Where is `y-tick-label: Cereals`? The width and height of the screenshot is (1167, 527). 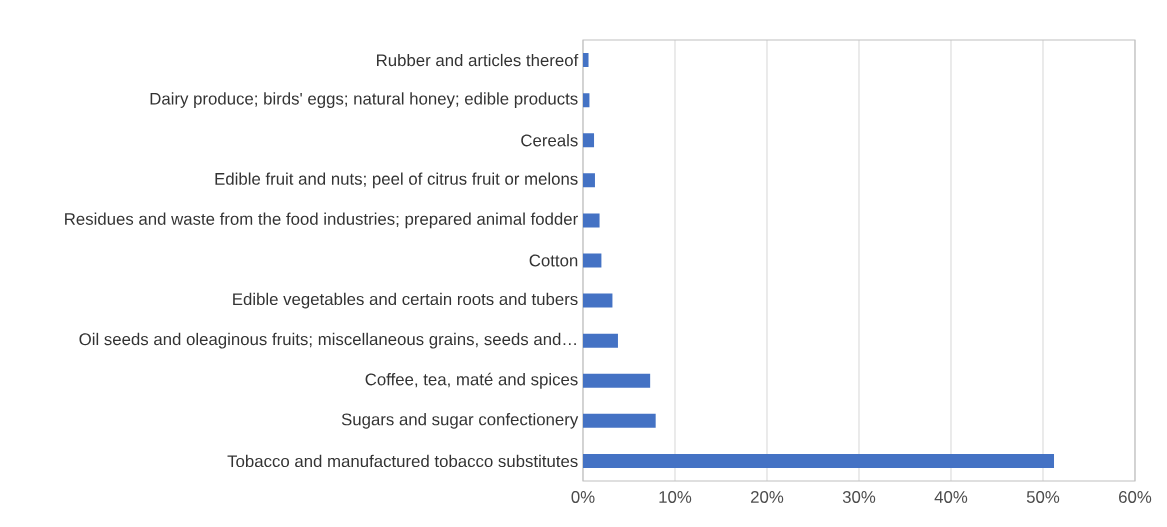
y-tick-label: Cereals is located at coordinates (549, 140).